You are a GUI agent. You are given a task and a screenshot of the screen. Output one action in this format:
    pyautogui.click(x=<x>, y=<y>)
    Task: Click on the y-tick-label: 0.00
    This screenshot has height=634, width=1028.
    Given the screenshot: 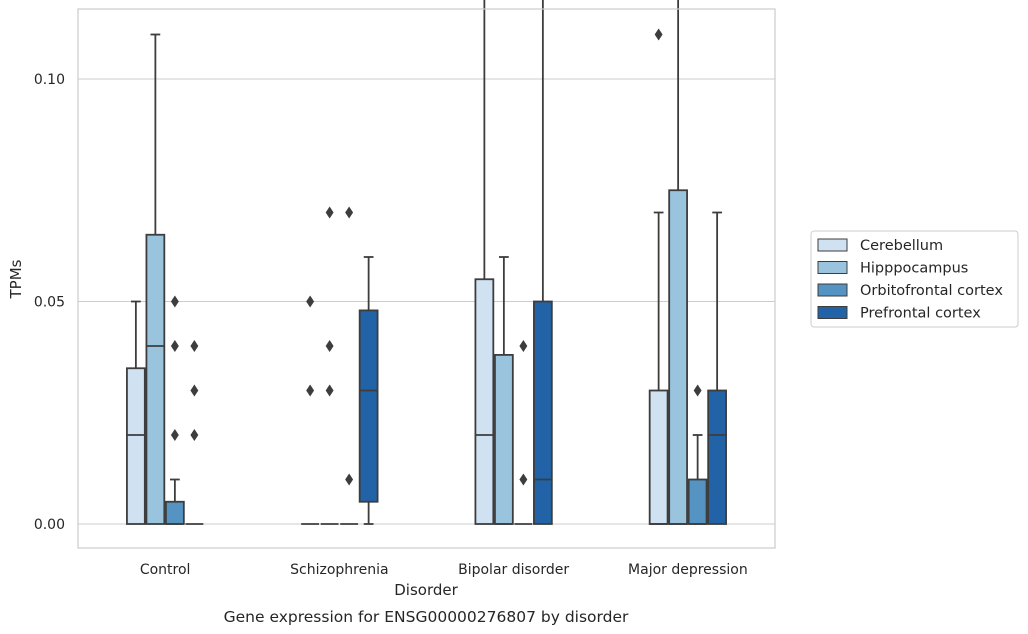 What is the action you would take?
    pyautogui.click(x=49, y=525)
    